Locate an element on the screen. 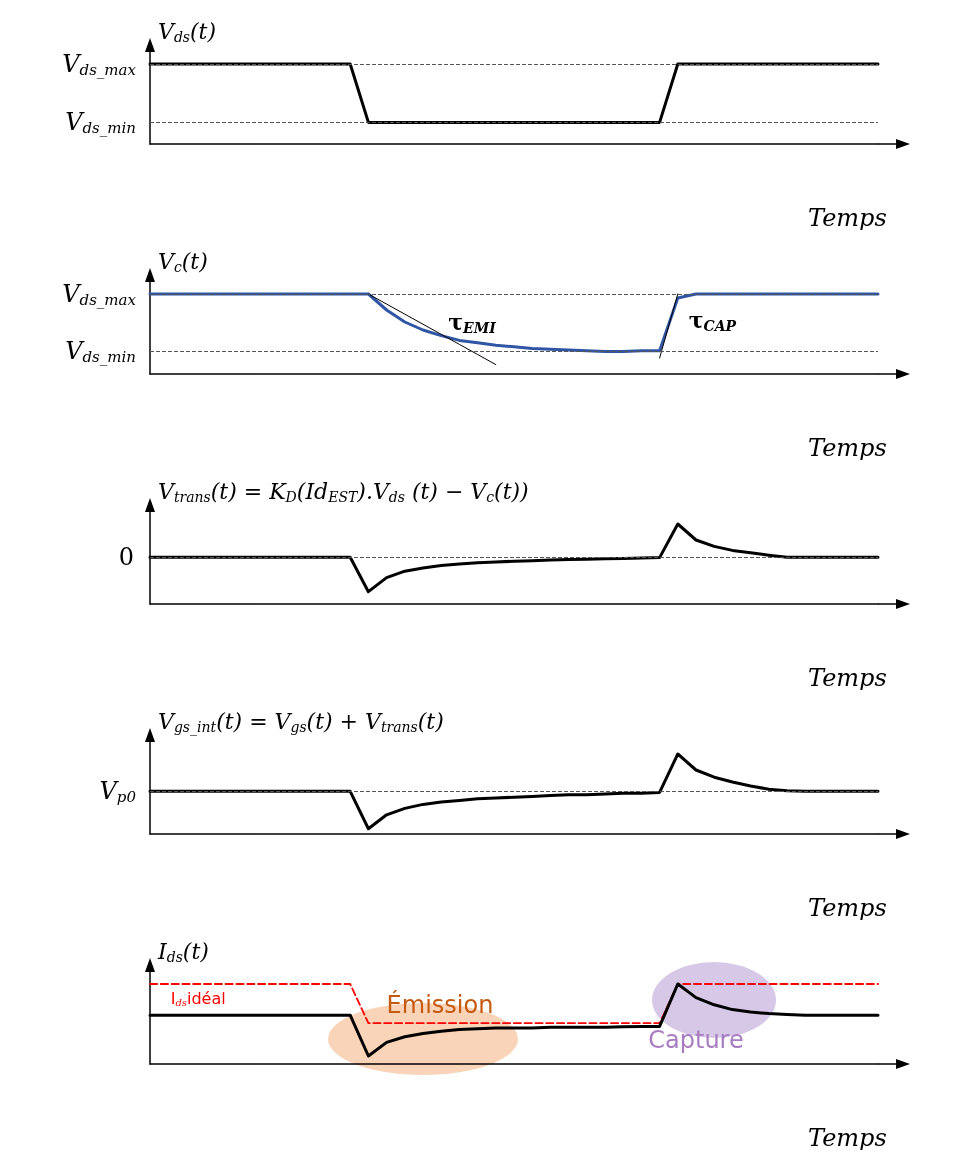  series-label: Idsidéal is located at coordinates (198, 998).